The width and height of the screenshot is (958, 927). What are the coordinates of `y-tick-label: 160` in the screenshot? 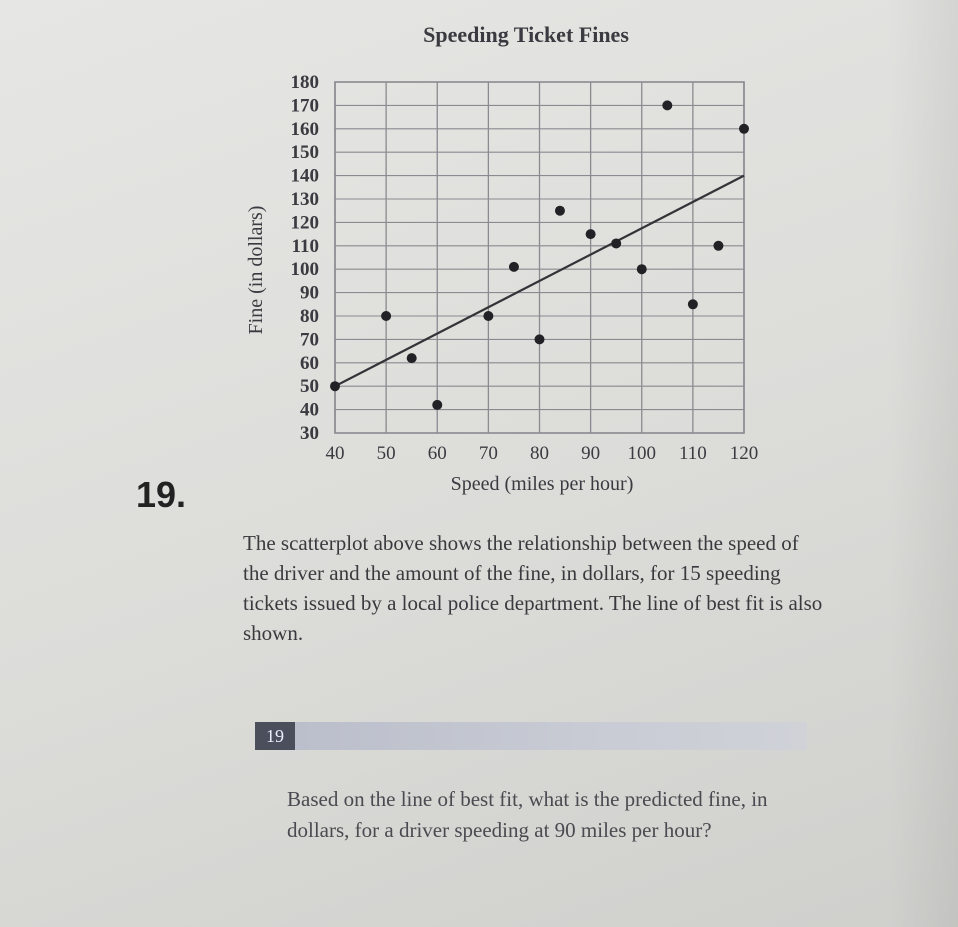 It's located at (305, 129).